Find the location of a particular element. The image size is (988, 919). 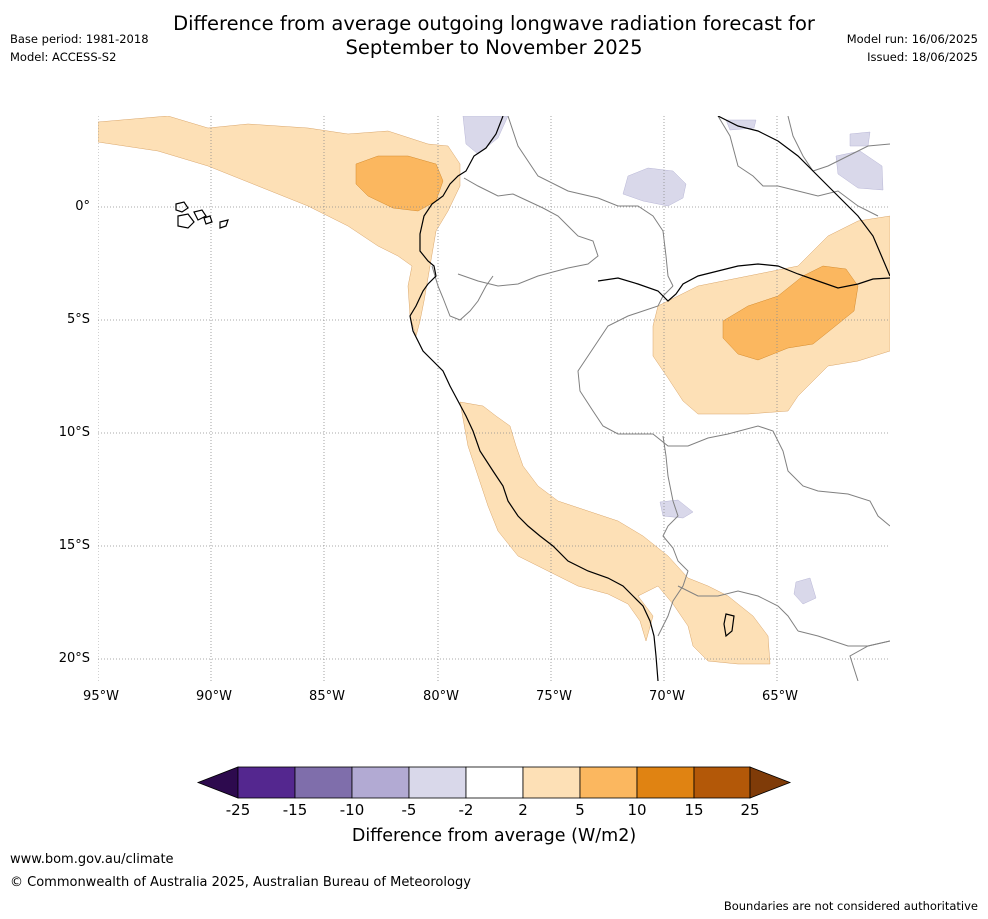

lon-label-70w: 70°W is located at coordinates (667, 696).